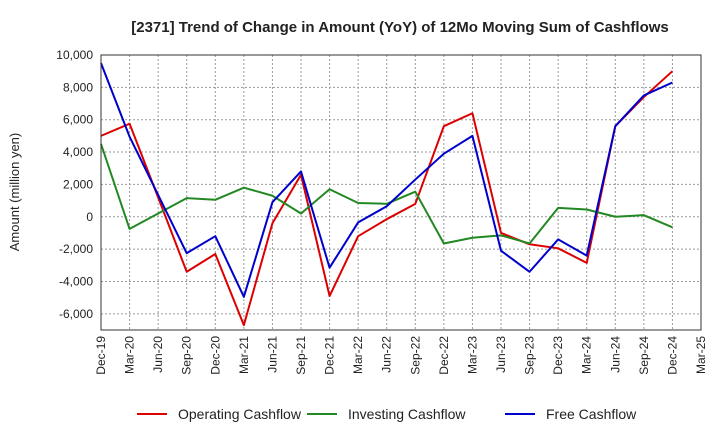  Describe the element at coordinates (76, 314) in the screenshot. I see `y-tick-label: -6,000` at that location.